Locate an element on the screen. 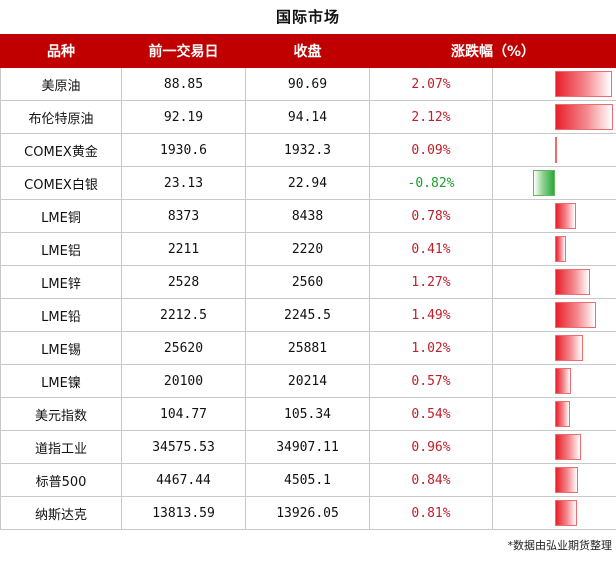 This screenshot has height=561, width=616. previous-value-cell: 92.19 is located at coordinates (183, 117).